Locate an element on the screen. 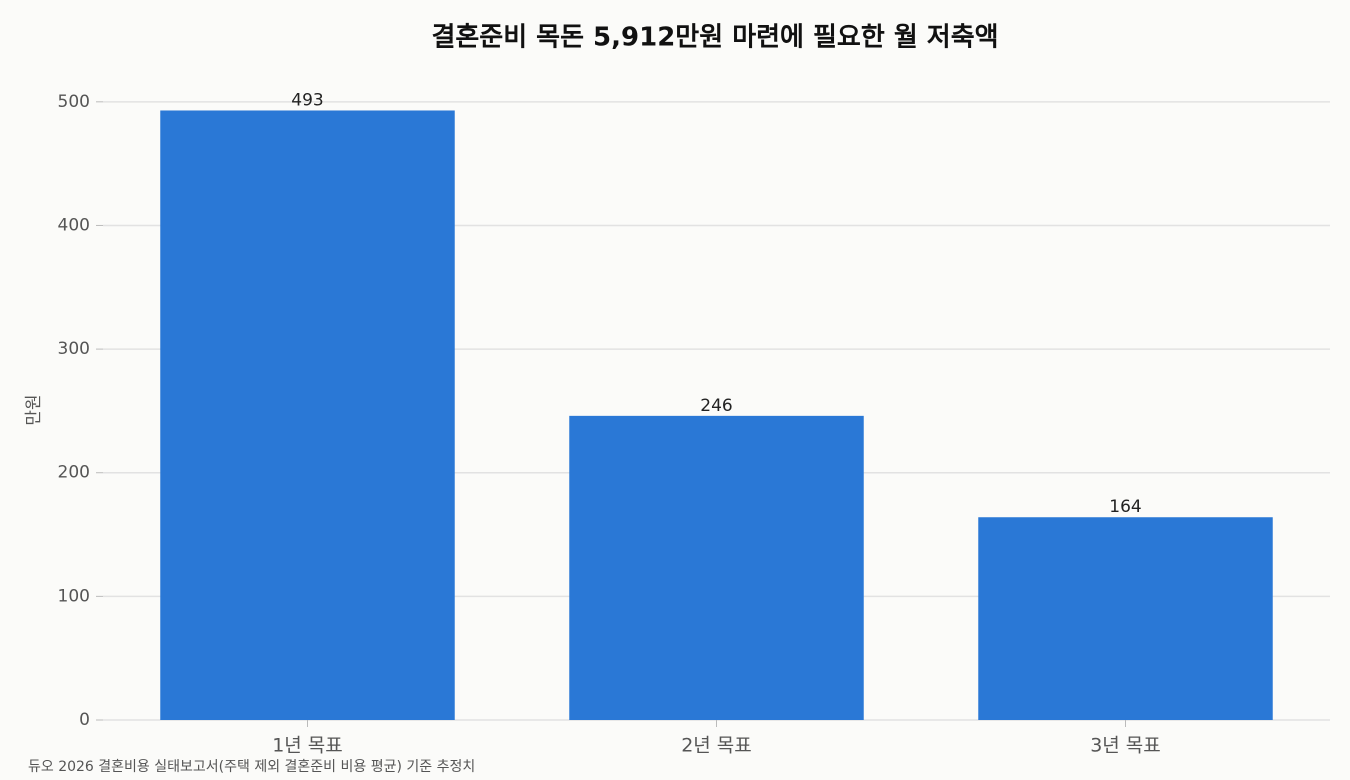  value-label: 246 is located at coordinates (716, 406).